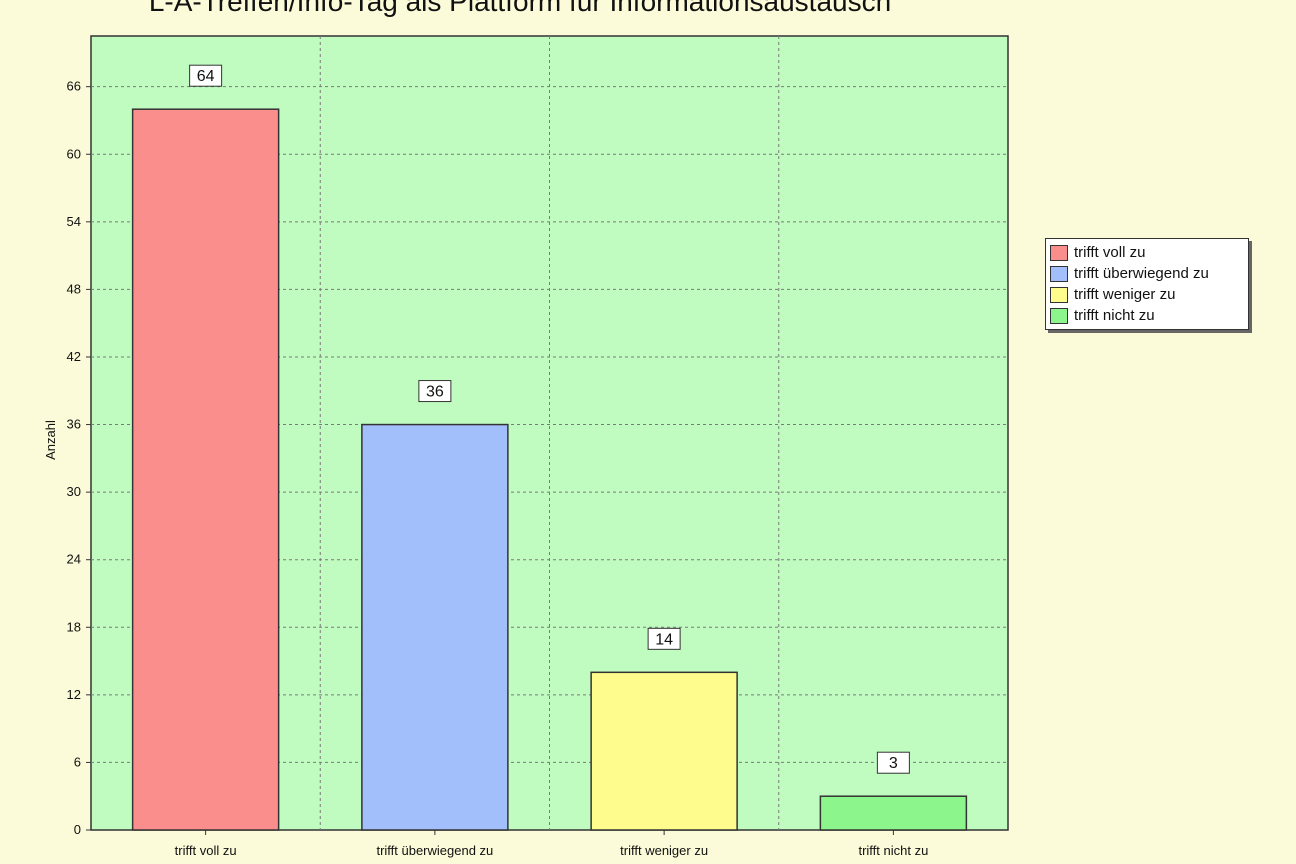  Describe the element at coordinates (1141, 273) in the screenshot. I see `legend-label: trifft überwiegend zu` at that location.